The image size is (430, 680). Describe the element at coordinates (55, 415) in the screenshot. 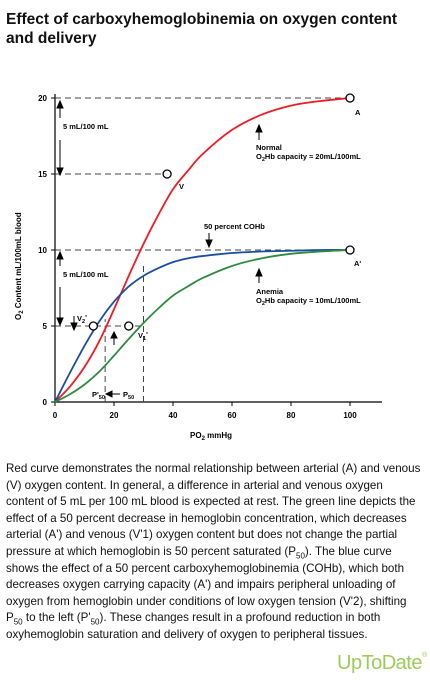

I see `x-tick-label: 0` at that location.